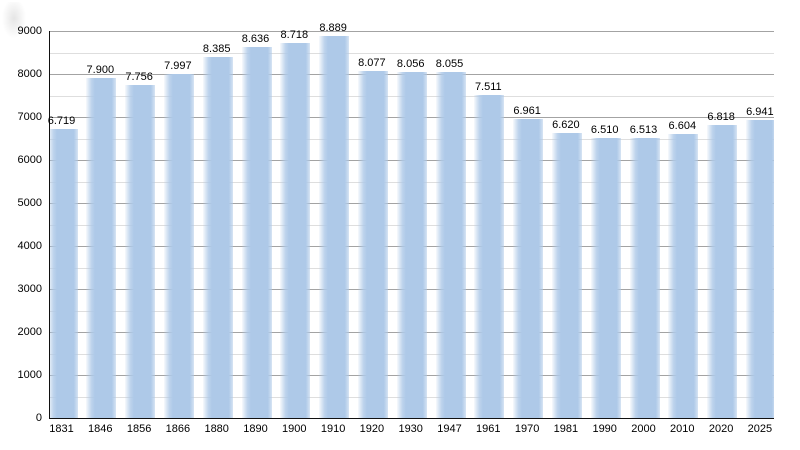 This screenshot has width=800, height=450. I want to click on y-axis-label: 0, so click(38, 418).